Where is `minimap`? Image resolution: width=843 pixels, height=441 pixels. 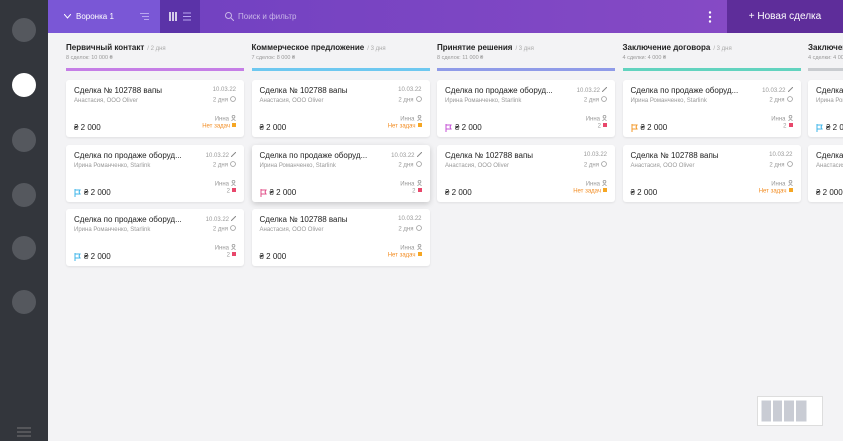
minimap is located at coordinates (790, 411).